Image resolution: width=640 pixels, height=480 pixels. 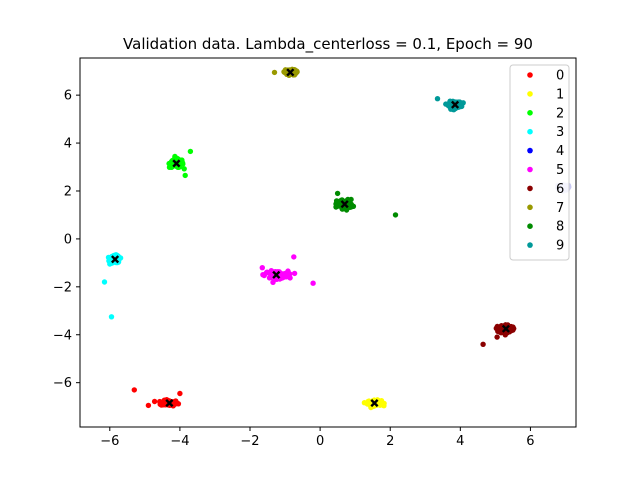 I want to click on legend-box, so click(x=539, y=162).